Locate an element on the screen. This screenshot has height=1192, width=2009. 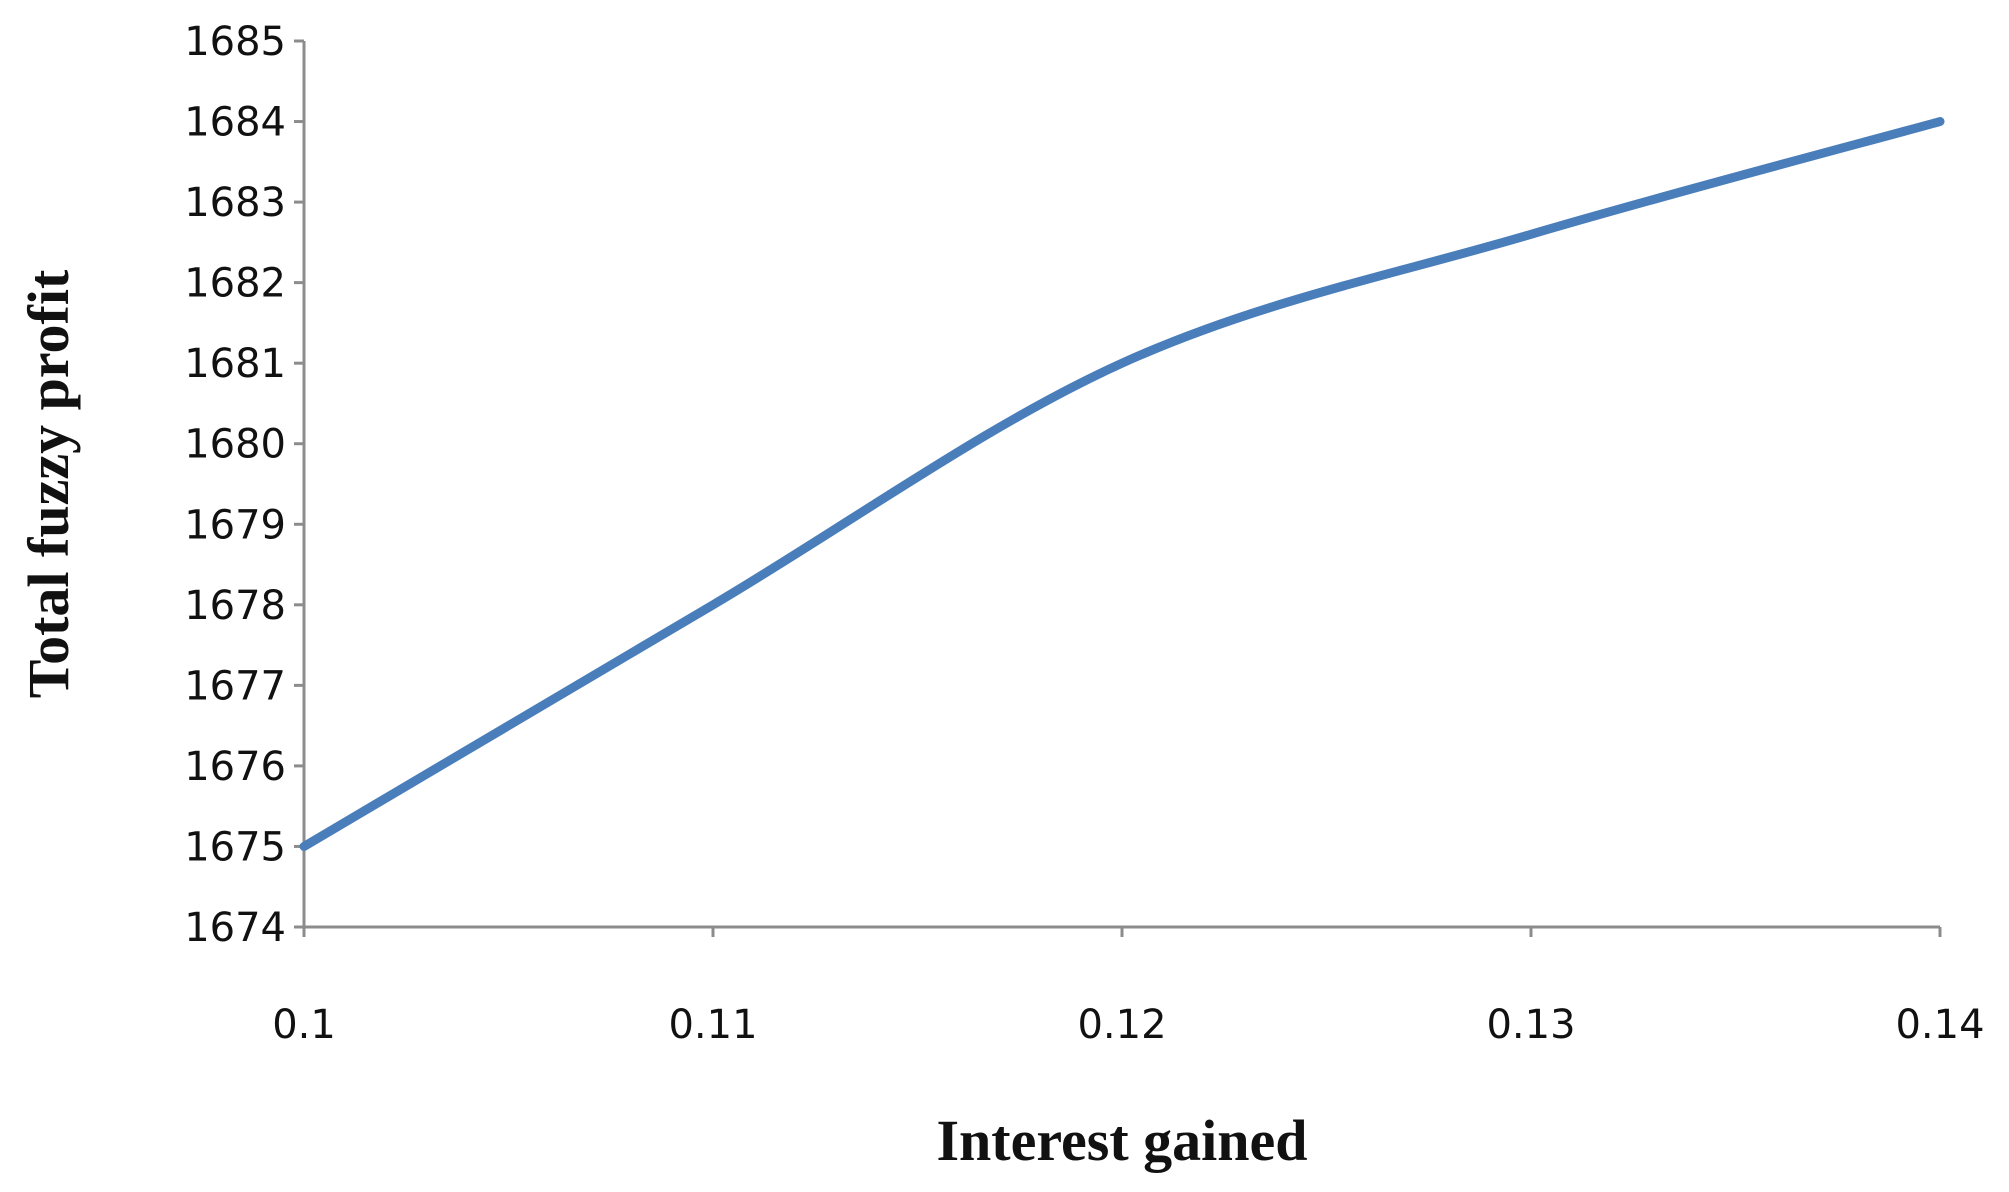
y-tick-label: 1685 is located at coordinates (235, 42).